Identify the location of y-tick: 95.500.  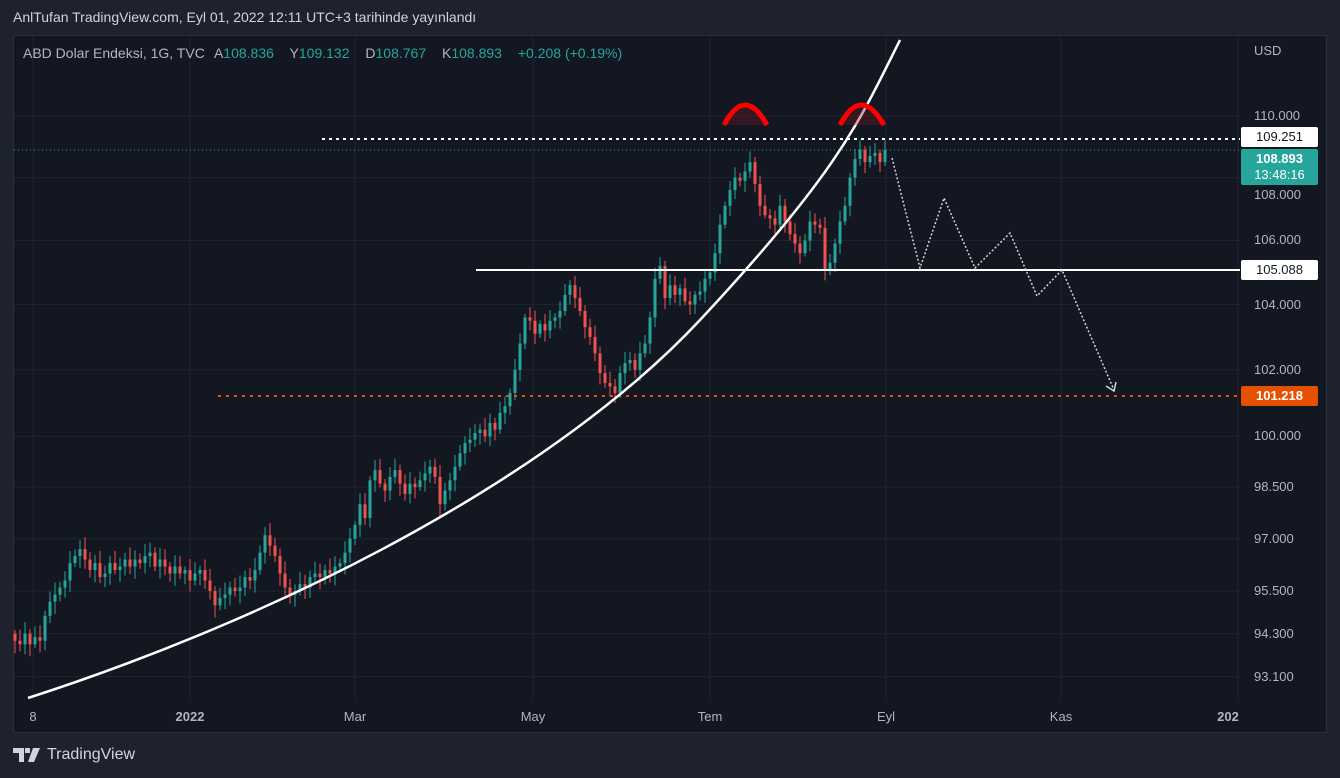
(1274, 591).